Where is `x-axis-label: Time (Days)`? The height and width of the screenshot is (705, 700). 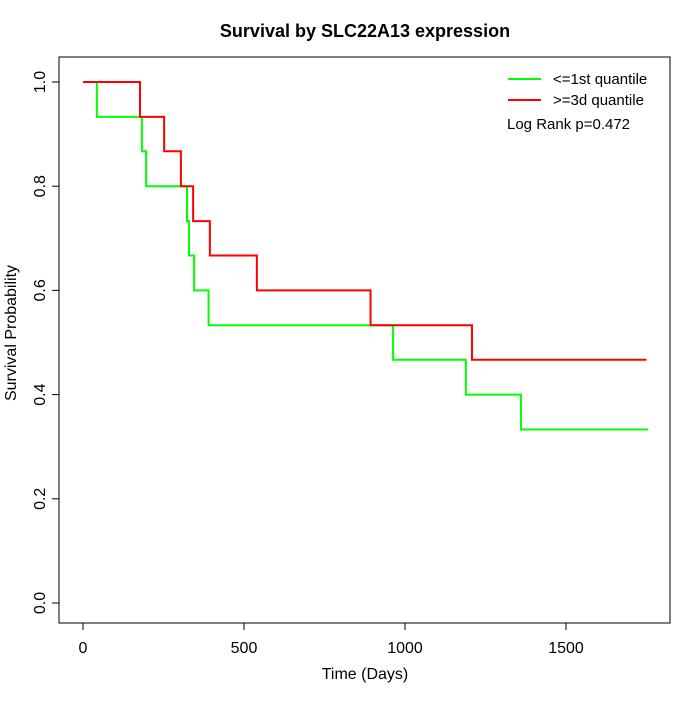 x-axis-label: Time (Days) is located at coordinates (365, 674).